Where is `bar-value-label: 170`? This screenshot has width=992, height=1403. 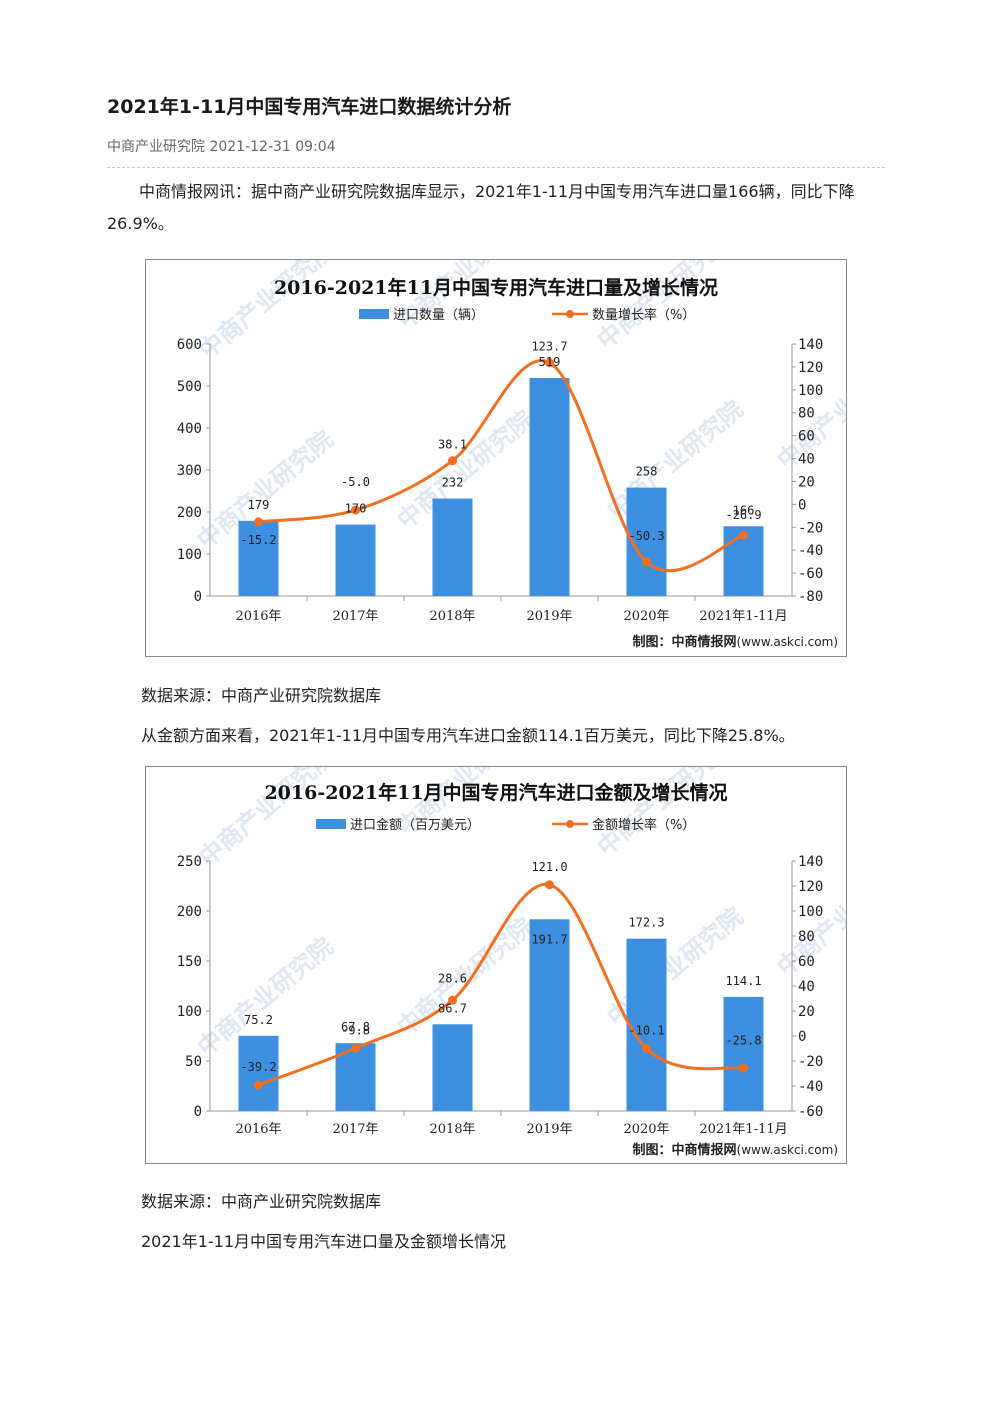 bar-value-label: 170 is located at coordinates (356, 509).